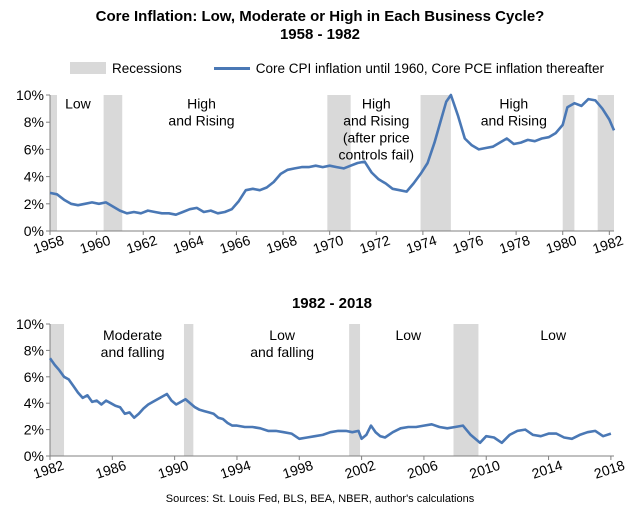  What do you see at coordinates (88, 68) in the screenshot?
I see `legend-recession-swatch` at bounding box center [88, 68].